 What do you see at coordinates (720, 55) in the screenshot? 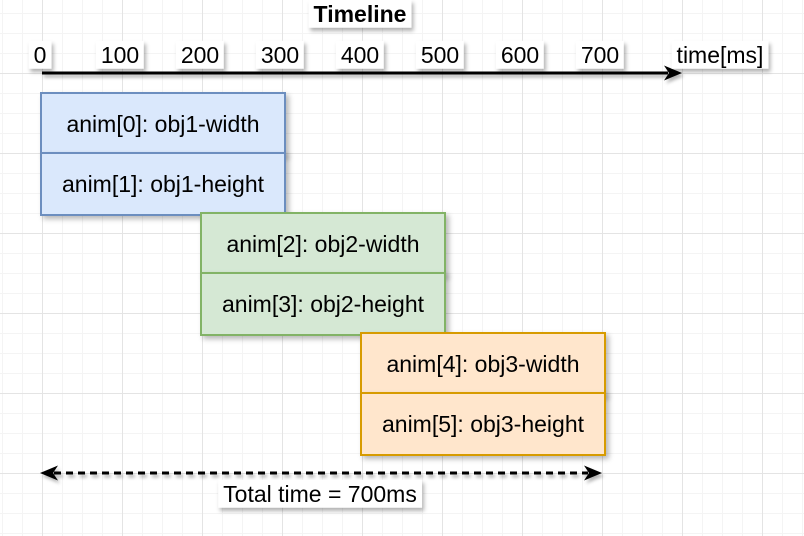
I see `axis-unit-label: time[ms]` at bounding box center [720, 55].